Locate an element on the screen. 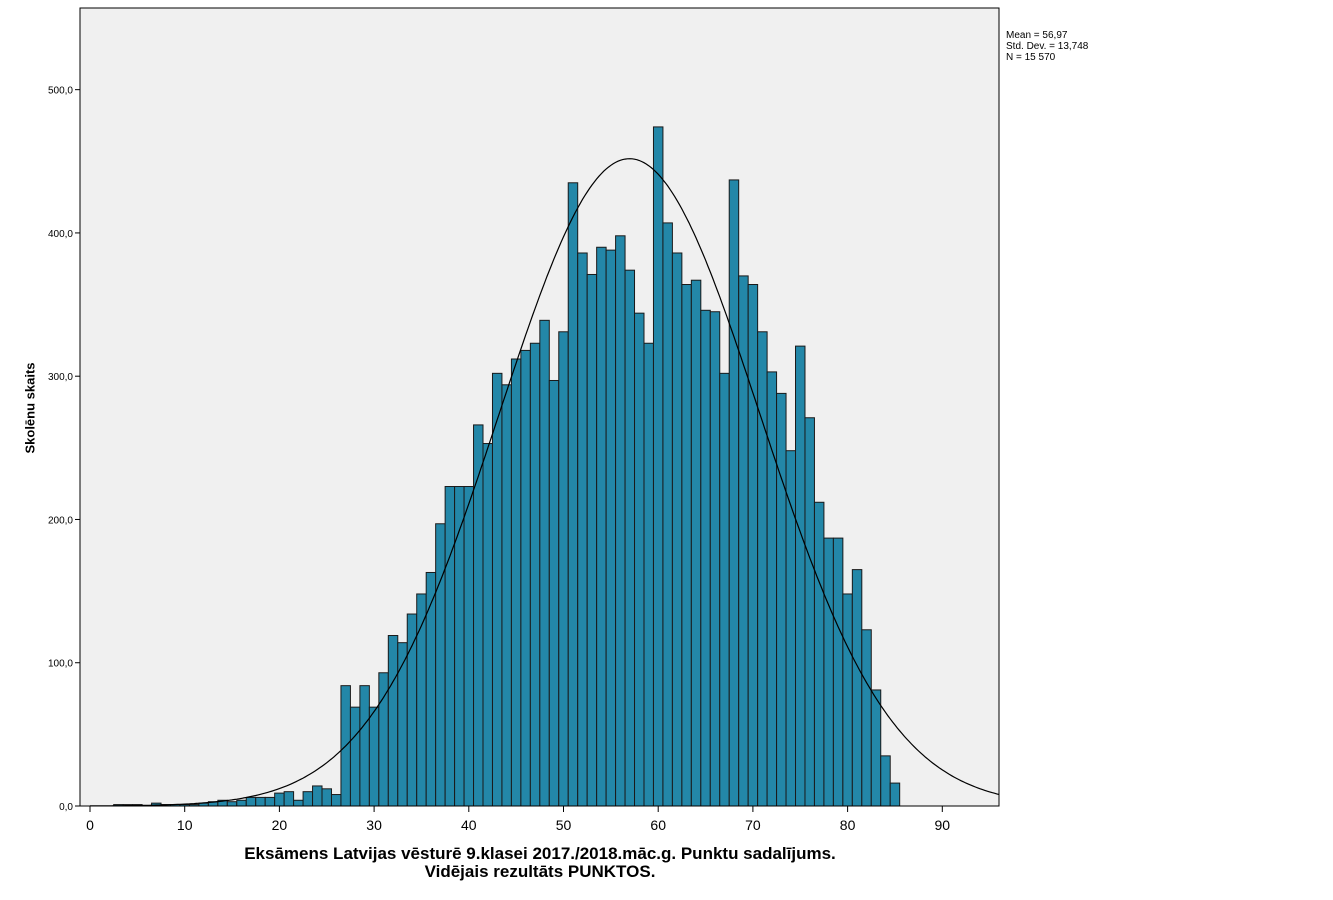 The width and height of the screenshot is (1333, 900). x-tick-label: 30 is located at coordinates (374, 825).